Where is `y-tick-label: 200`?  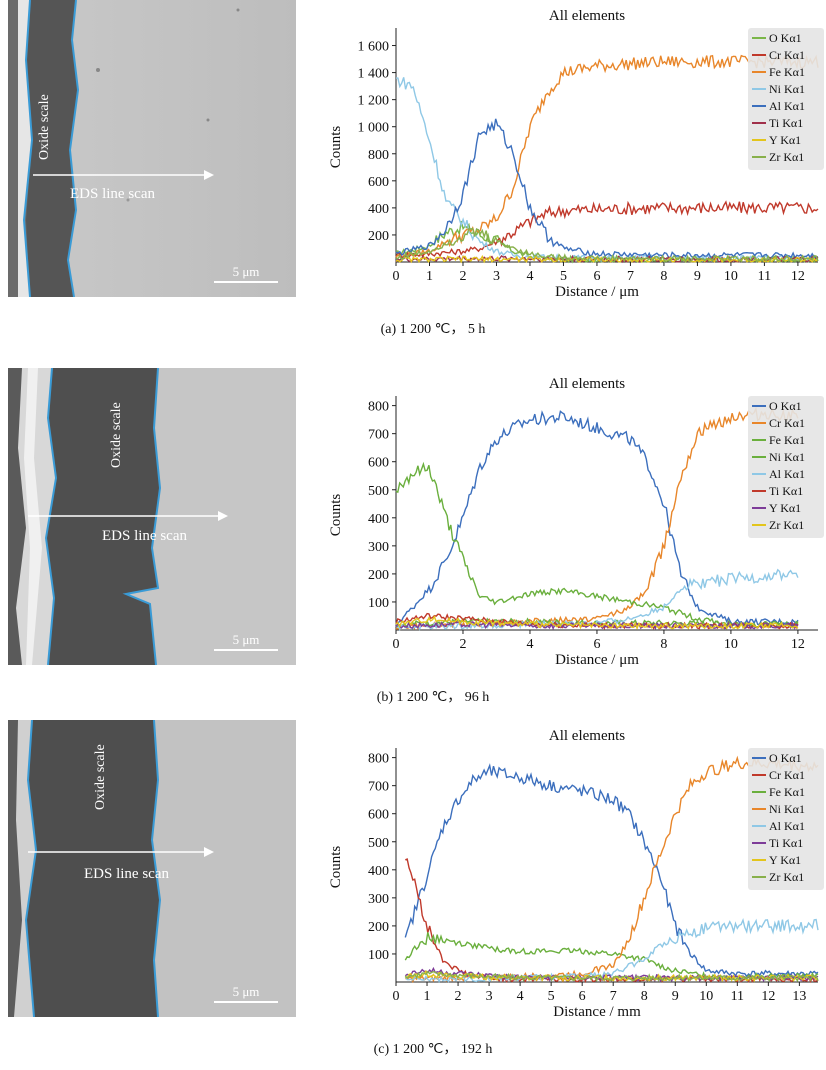
y-tick-label: 200 is located at coordinates (378, 575).